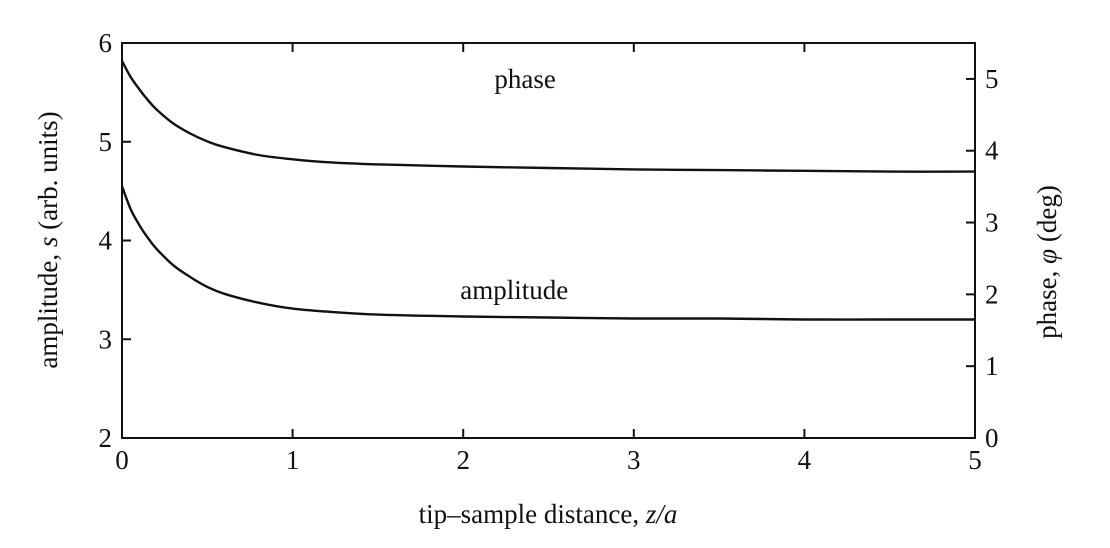 This screenshot has height=548, width=1110. I want to click on y-left-tick-label: 3, so click(106, 339).